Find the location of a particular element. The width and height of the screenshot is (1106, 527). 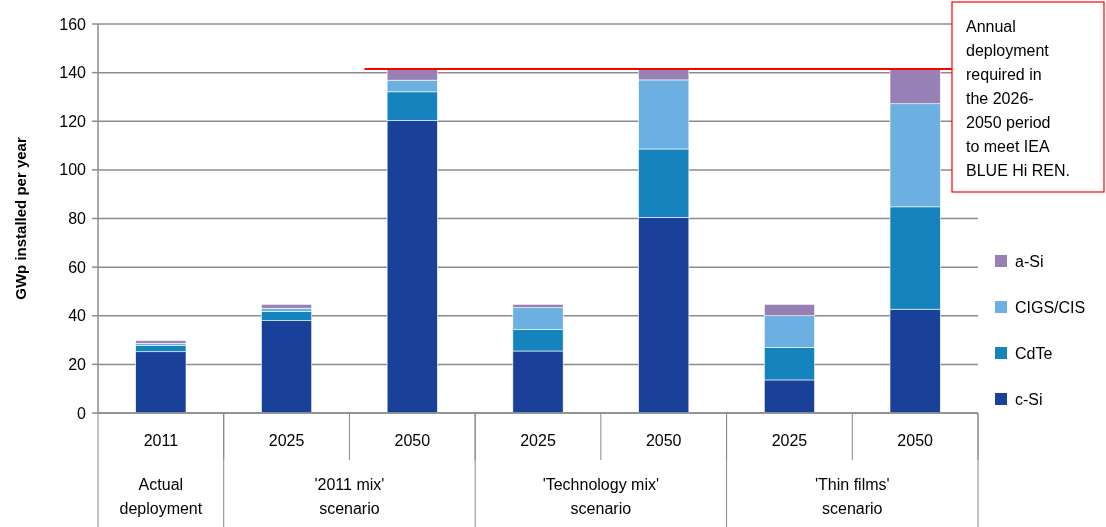

y-tick-label: 100 is located at coordinates (73, 170).